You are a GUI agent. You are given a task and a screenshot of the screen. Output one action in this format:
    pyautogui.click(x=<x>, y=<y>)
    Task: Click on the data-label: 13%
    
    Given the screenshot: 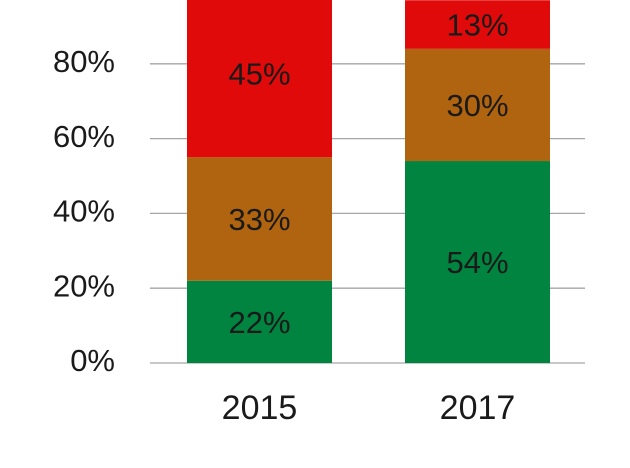 What is the action you would take?
    pyautogui.click(x=477, y=25)
    